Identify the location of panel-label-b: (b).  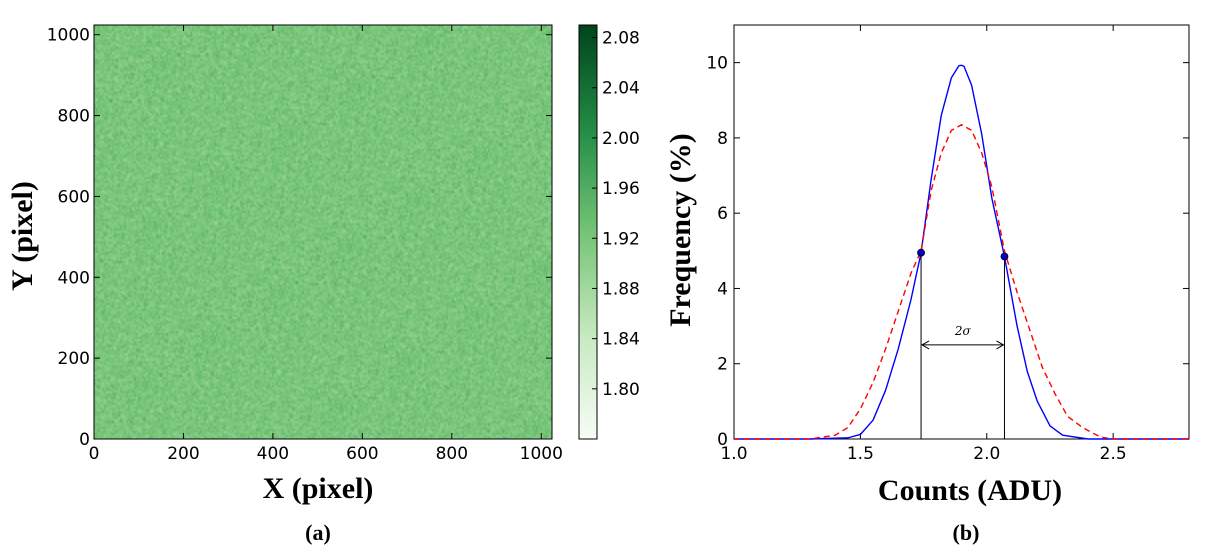
(966, 532).